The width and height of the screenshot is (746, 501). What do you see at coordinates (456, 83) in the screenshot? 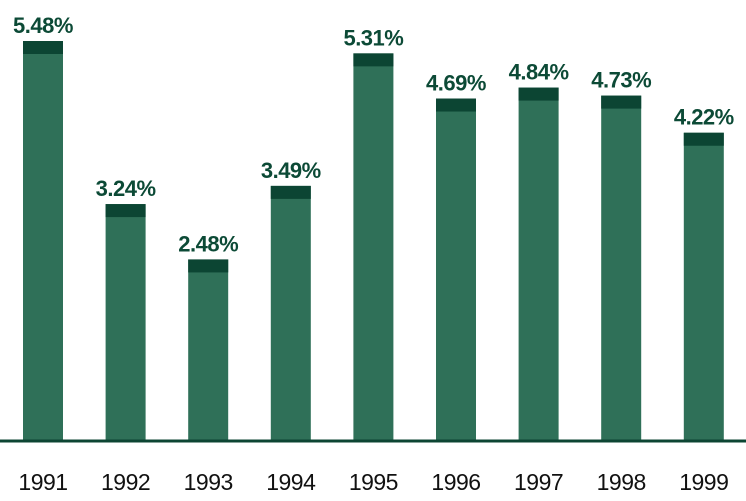
I see `value-label-1996: 4.69%` at bounding box center [456, 83].